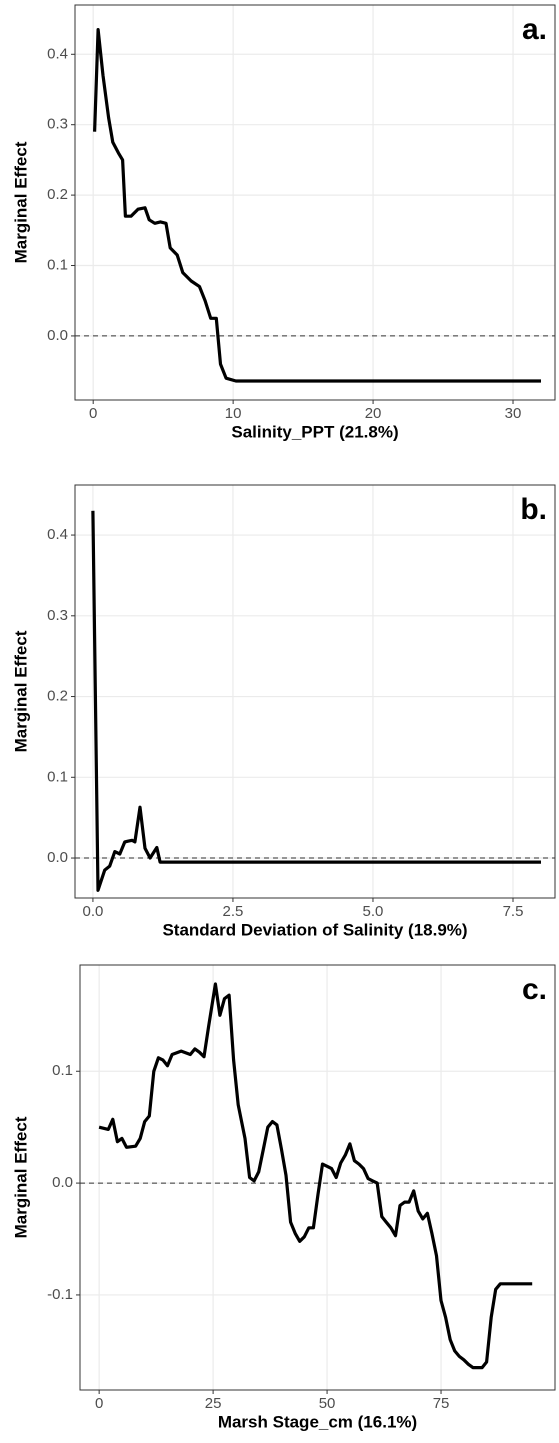  I want to click on x-tick-label: 0.0, so click(92, 911).